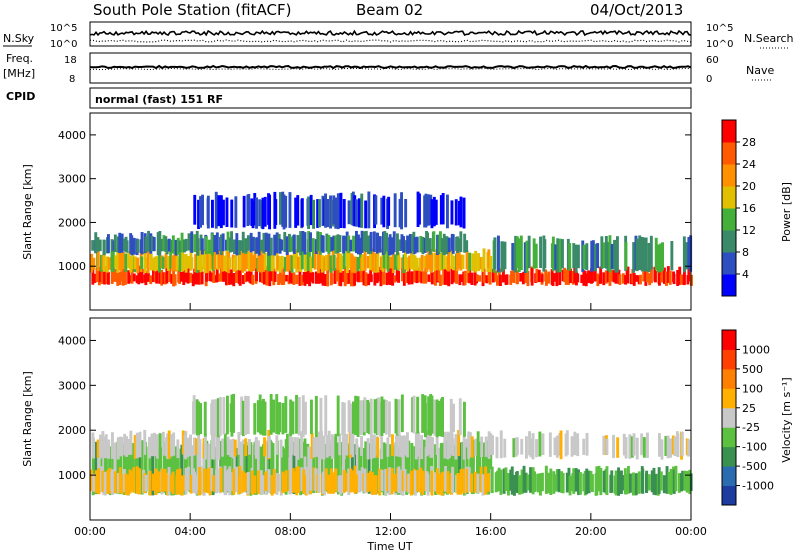  Describe the element at coordinates (729, 175) in the screenshot. I see `colorbar-swatch` at that location.